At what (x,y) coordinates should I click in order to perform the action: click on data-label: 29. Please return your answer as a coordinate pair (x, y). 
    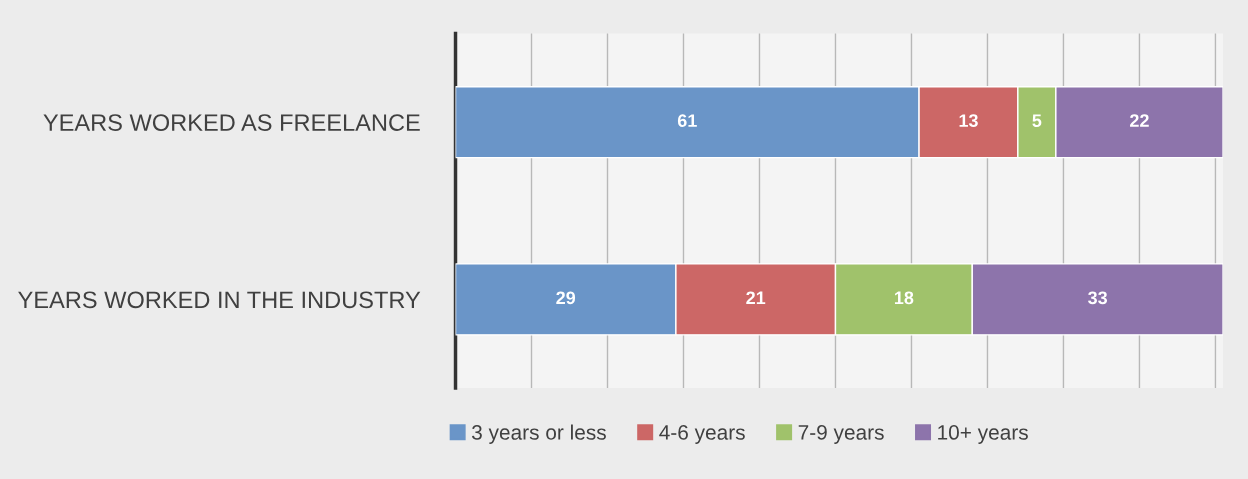
    Looking at the image, I should click on (566, 298).